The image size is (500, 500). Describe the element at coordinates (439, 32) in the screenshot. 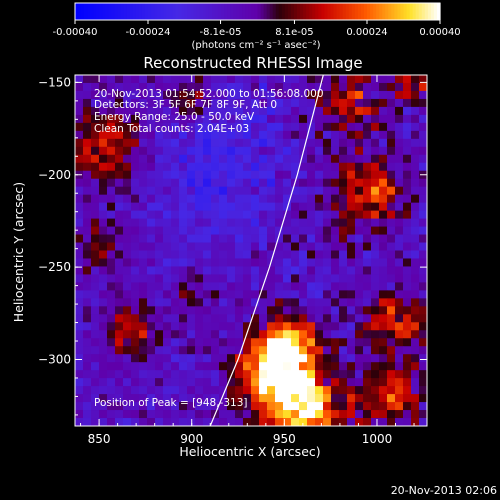

I see `colorbar-tick-label: 0.00040` at that location.